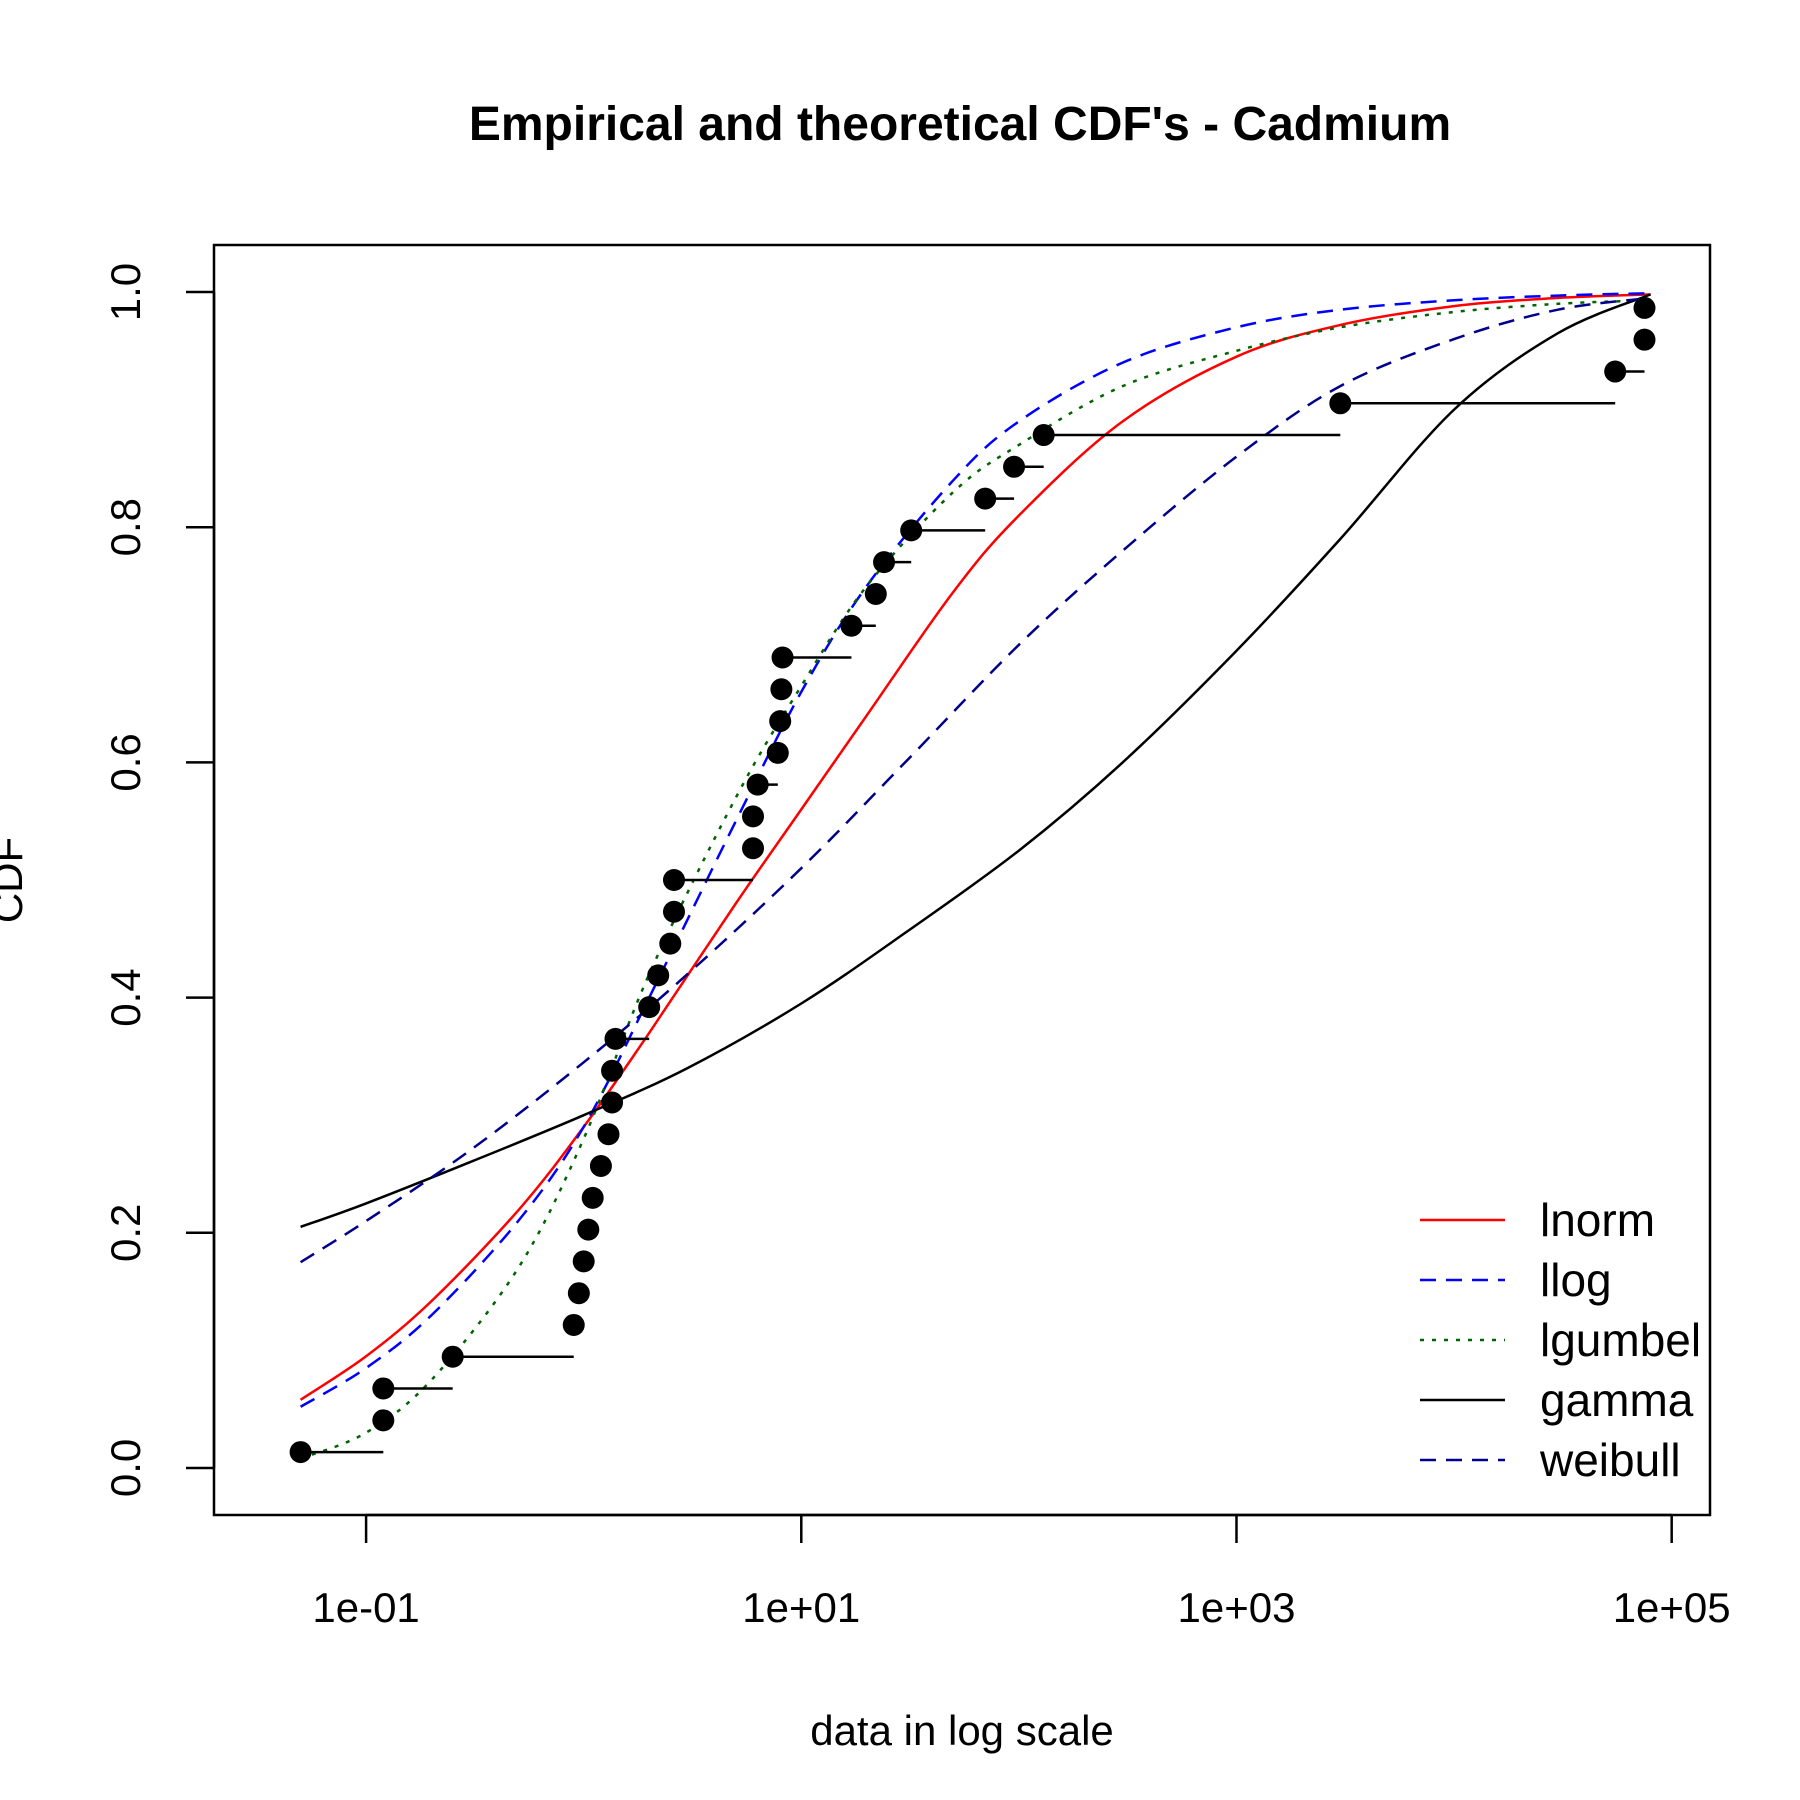 The height and width of the screenshot is (1800, 1800). I want to click on y-tick-label: 0.4, so click(125, 997).